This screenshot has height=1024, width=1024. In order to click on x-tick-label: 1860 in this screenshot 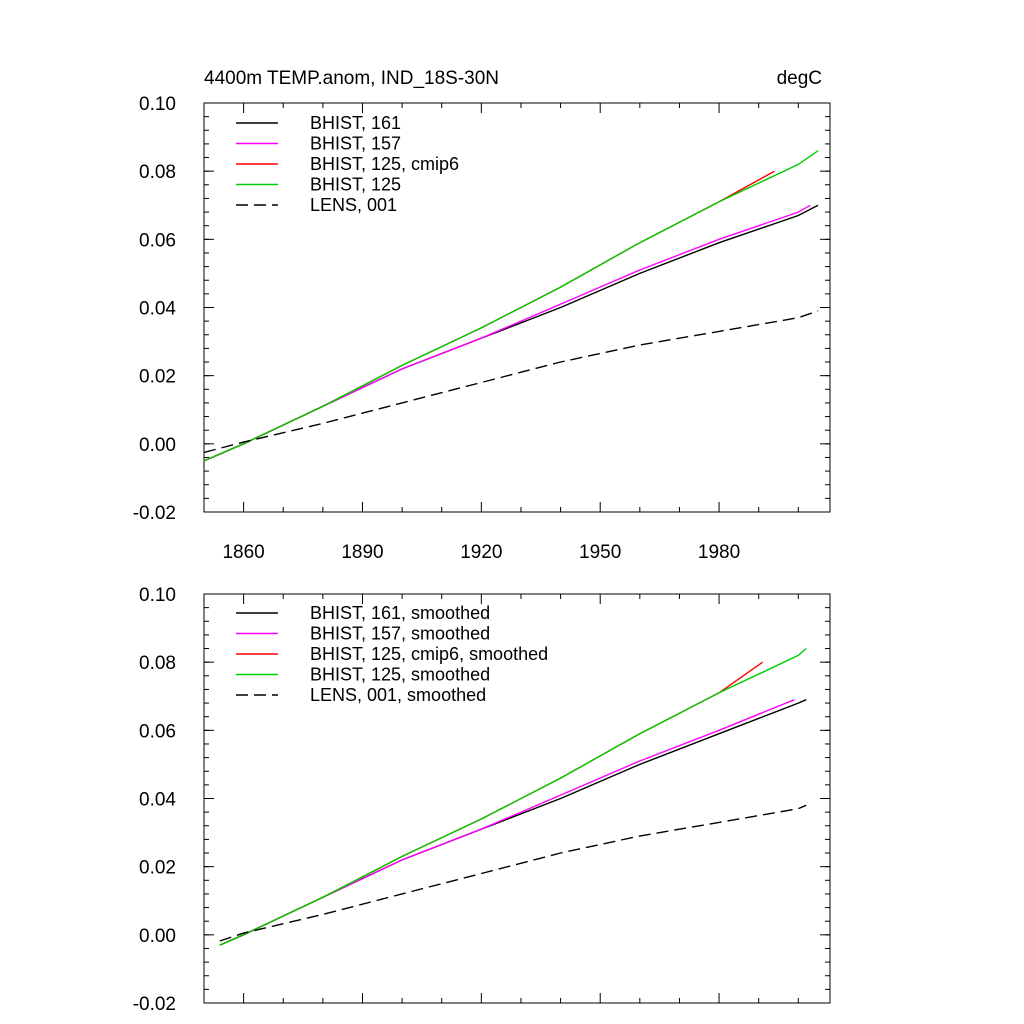, I will do `click(243, 552)`.